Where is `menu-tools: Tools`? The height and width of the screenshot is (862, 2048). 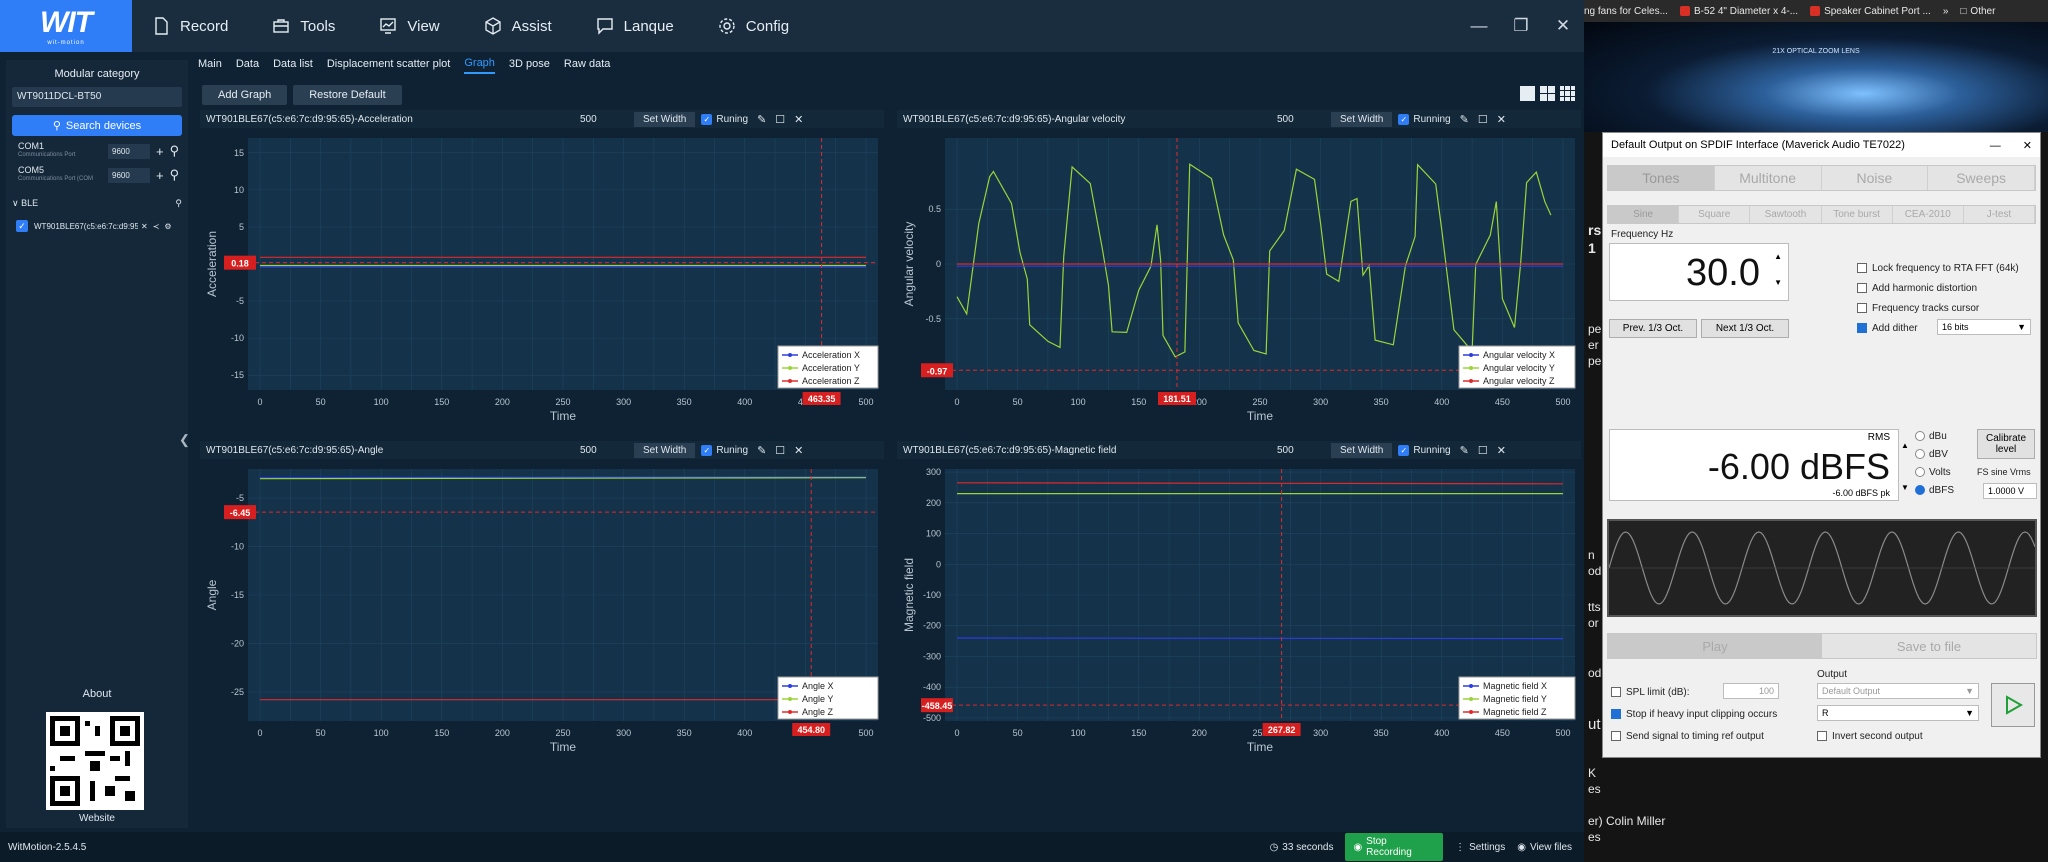 menu-tools: Tools is located at coordinates (303, 26).